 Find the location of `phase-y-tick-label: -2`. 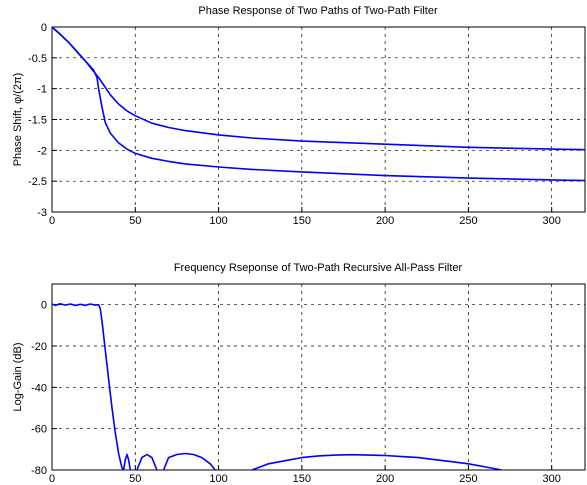

phase-y-tick-label: -2 is located at coordinates (42, 151).